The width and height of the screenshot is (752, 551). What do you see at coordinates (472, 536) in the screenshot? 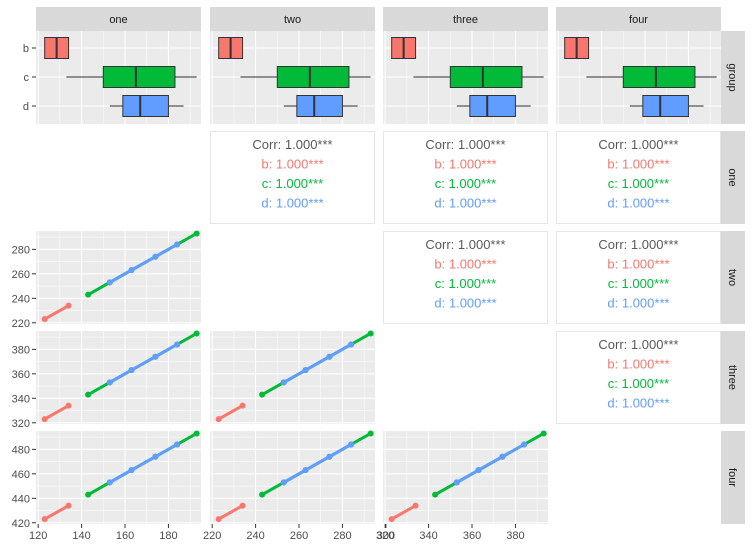
I see `x-tick-label: 360` at bounding box center [472, 536].